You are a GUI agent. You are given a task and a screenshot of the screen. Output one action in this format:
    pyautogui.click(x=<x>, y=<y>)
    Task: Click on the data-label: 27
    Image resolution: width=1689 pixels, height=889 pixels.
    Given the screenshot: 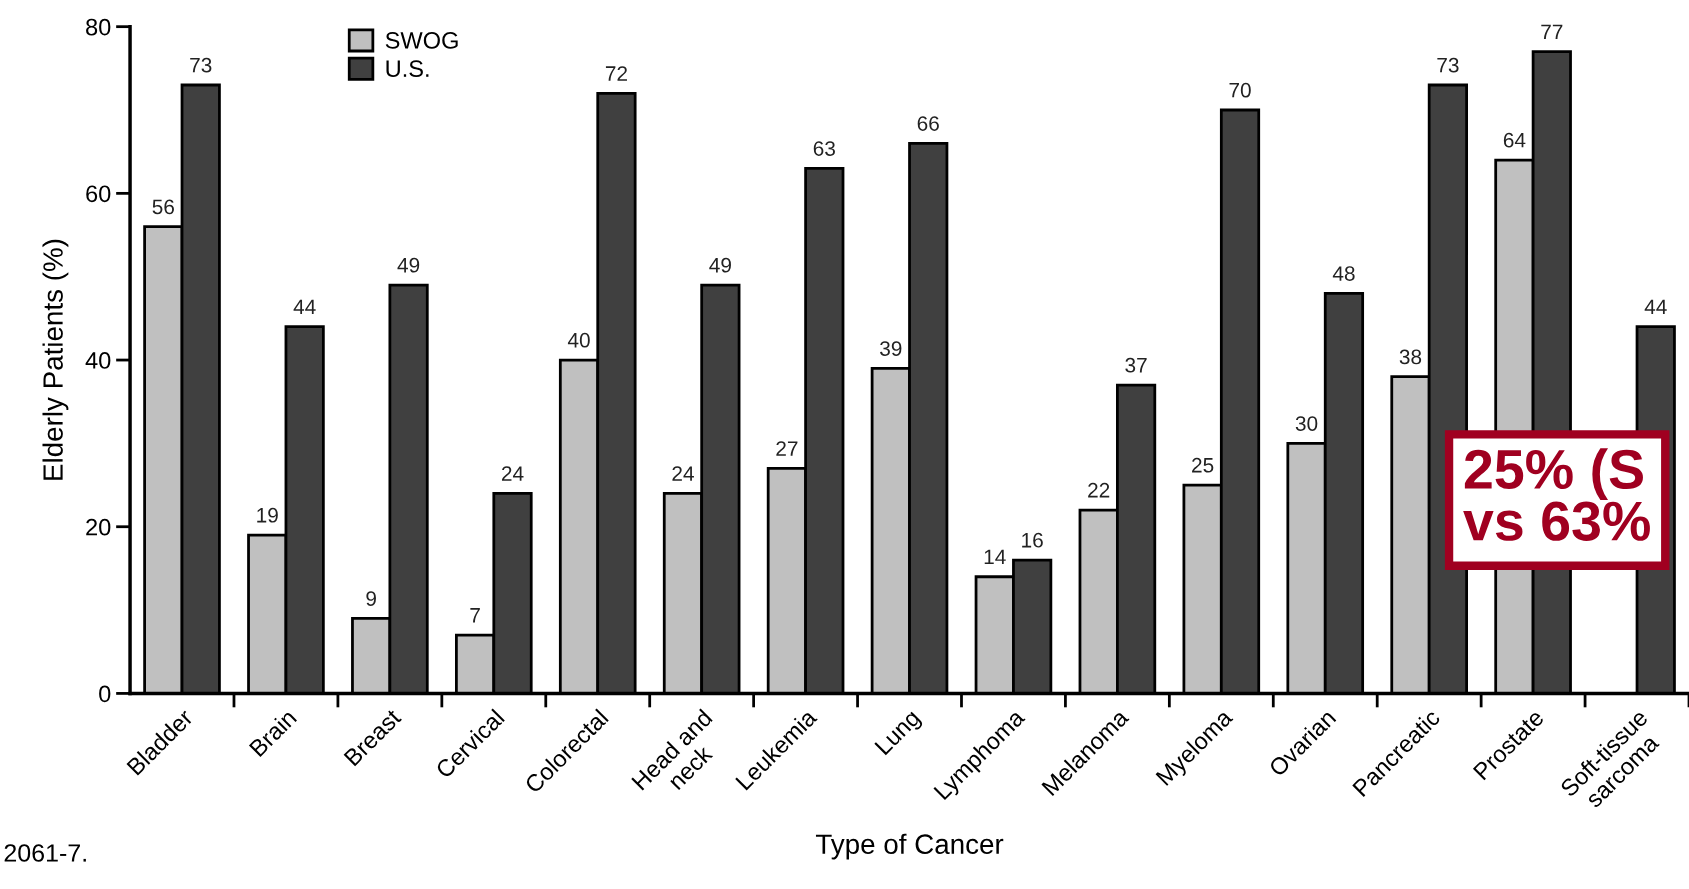 What is the action you would take?
    pyautogui.click(x=787, y=448)
    